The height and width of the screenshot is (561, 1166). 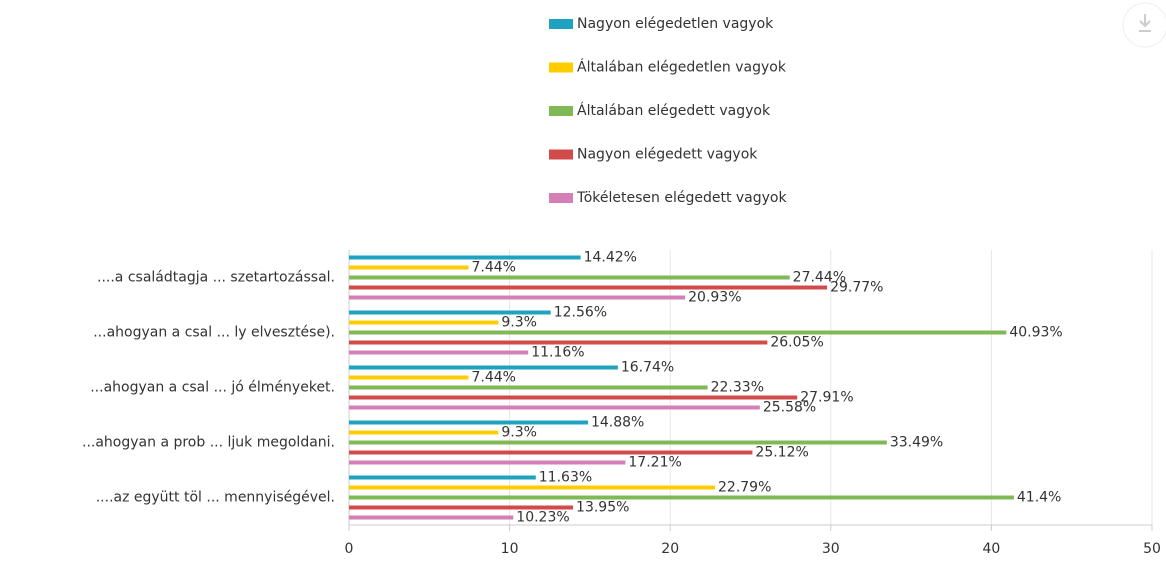 I want to click on data-label: 40.93%, so click(x=1035, y=333).